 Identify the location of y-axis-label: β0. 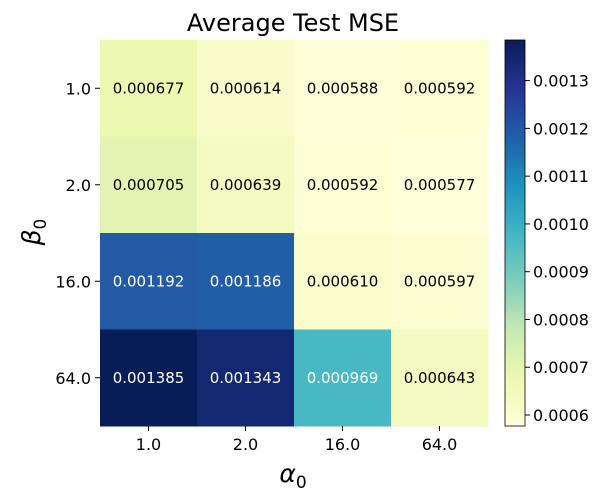
(34, 233).